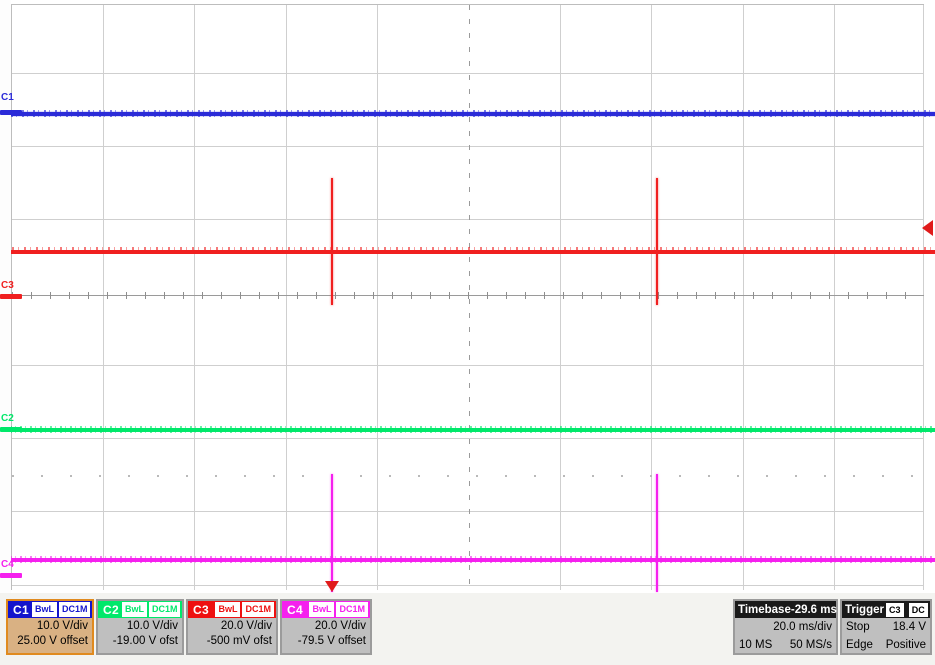 The height and width of the screenshot is (665, 935). Describe the element at coordinates (50, 633) in the screenshot. I see `c1-values: 10.0 V/div 25.00 V offset` at that location.